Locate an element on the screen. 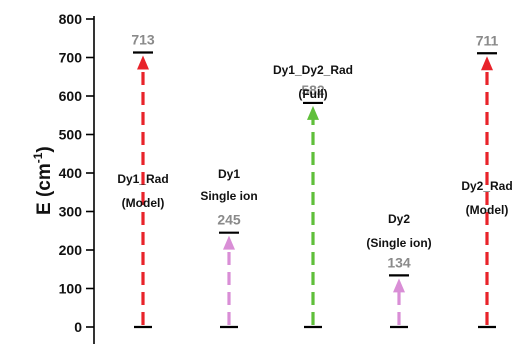  y-ticks: 0 100 200 300 400 500 600 700 800 is located at coordinates (76, 173).